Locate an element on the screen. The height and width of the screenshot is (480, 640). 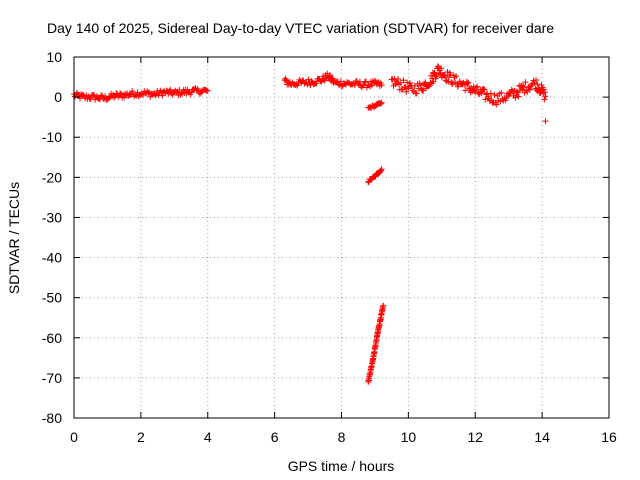
x-tick-label: 6 is located at coordinates (275, 437).